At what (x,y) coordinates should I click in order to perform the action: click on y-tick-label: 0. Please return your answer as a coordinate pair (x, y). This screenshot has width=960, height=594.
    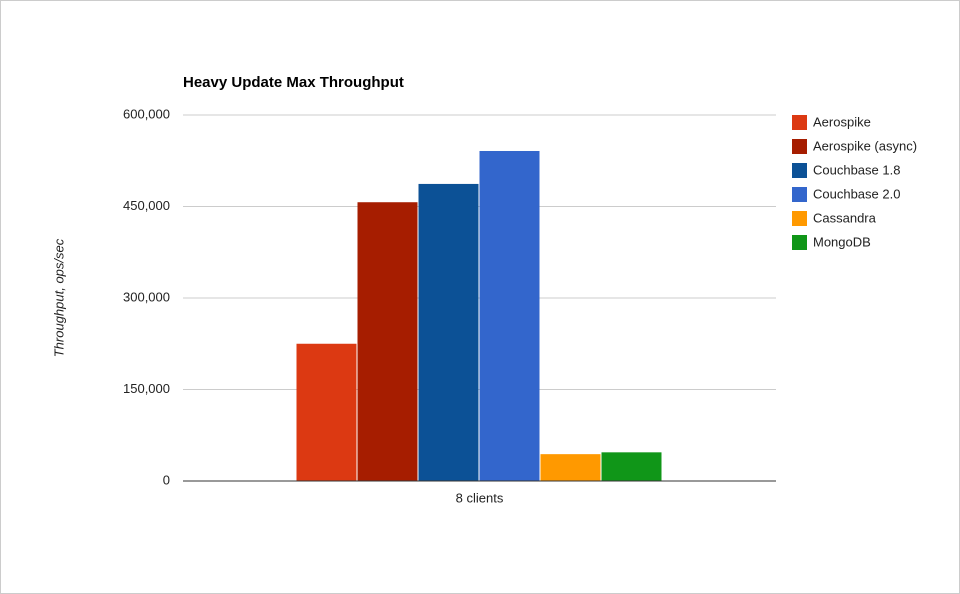
    Looking at the image, I should click on (166, 479).